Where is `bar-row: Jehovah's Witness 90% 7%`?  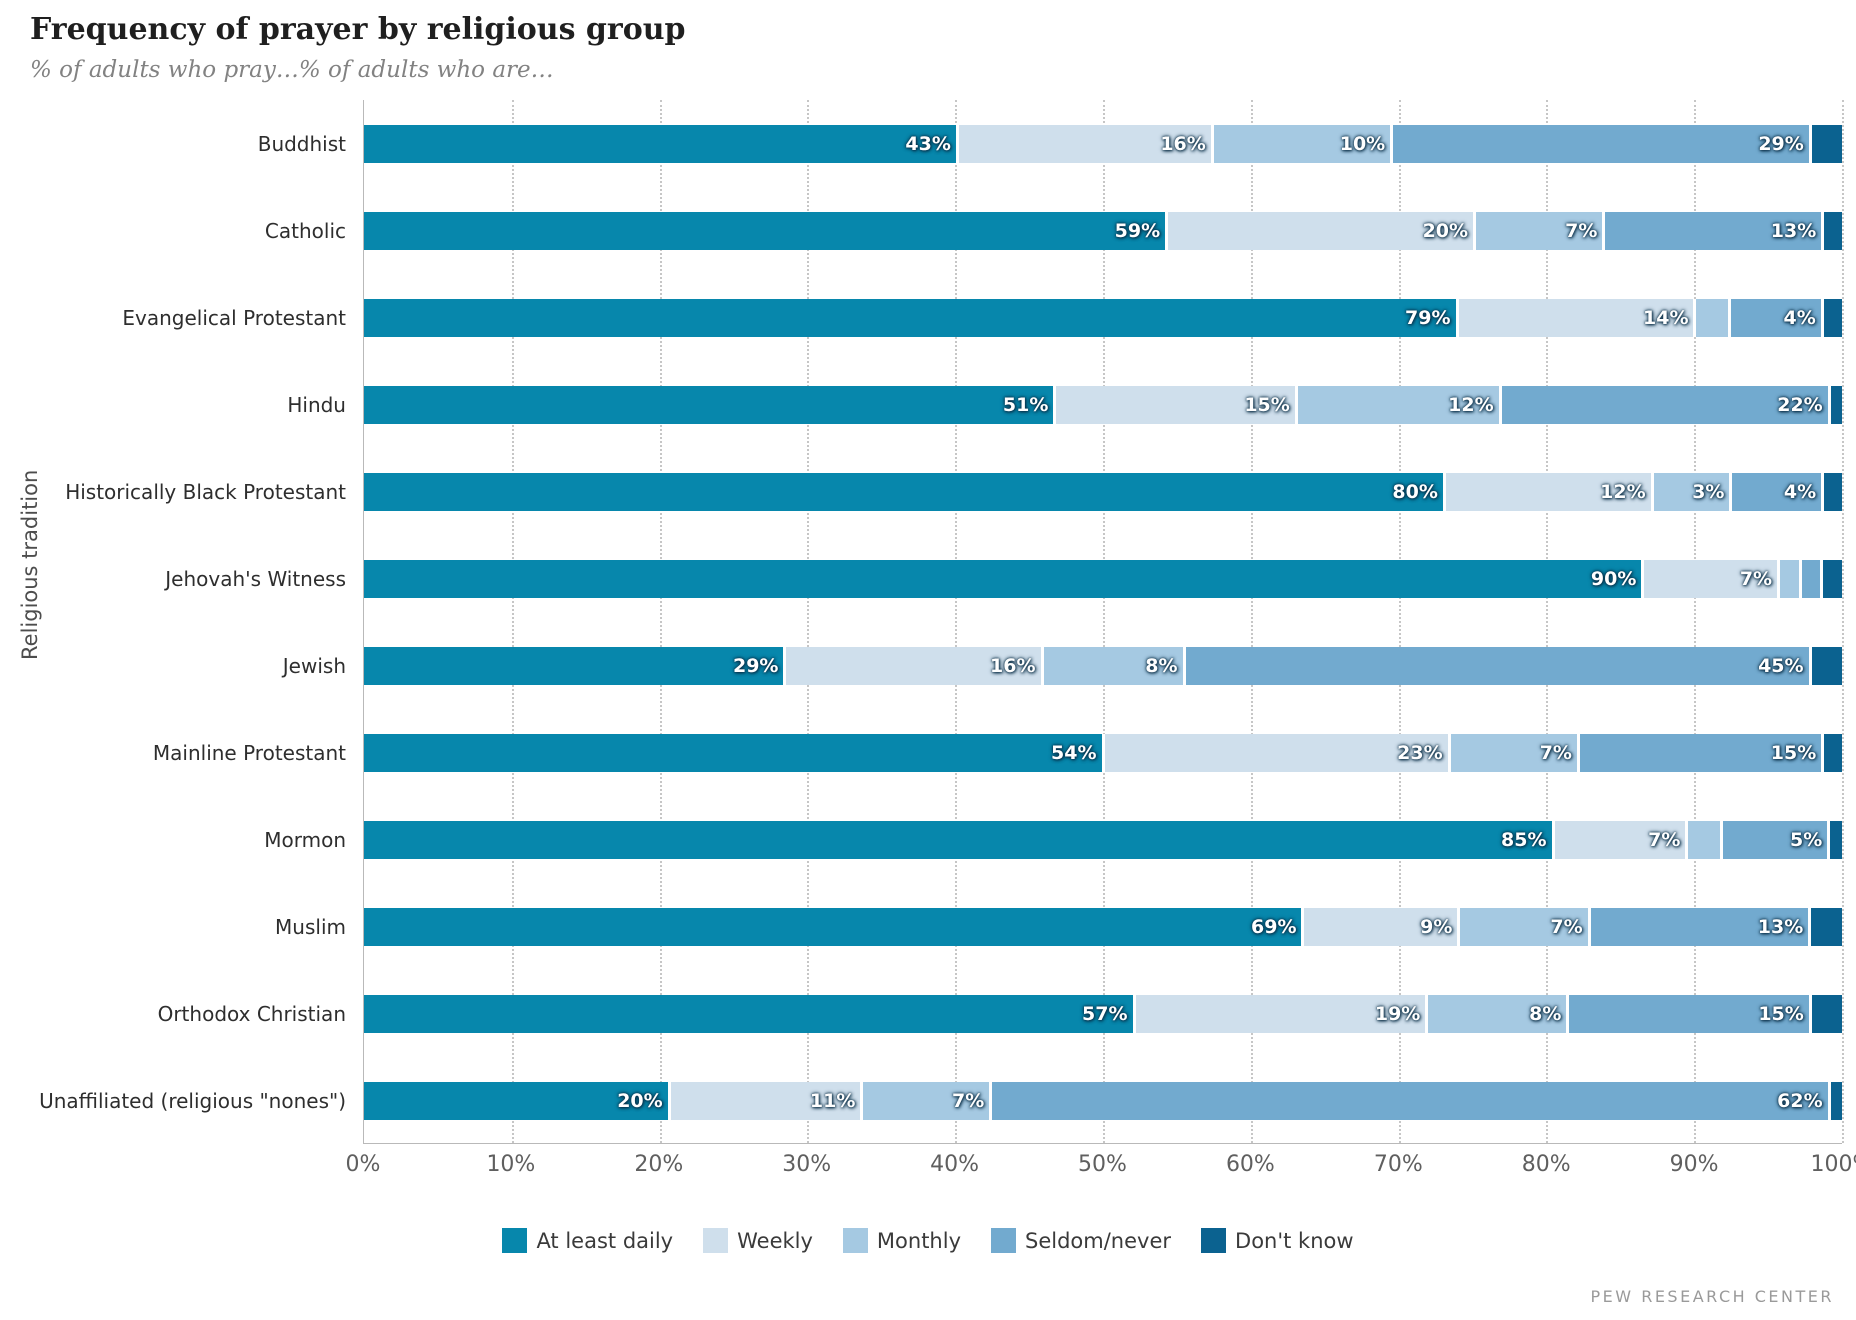 bar-row: Jehovah's Witness 90% 7% is located at coordinates (1003, 578).